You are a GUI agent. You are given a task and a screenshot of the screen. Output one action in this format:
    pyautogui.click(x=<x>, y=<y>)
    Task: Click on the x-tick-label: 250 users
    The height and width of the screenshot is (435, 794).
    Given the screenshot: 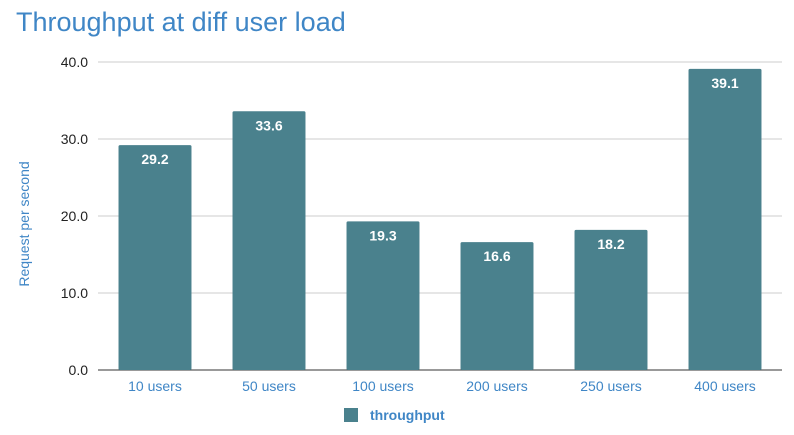 What is the action you would take?
    pyautogui.click(x=610, y=386)
    